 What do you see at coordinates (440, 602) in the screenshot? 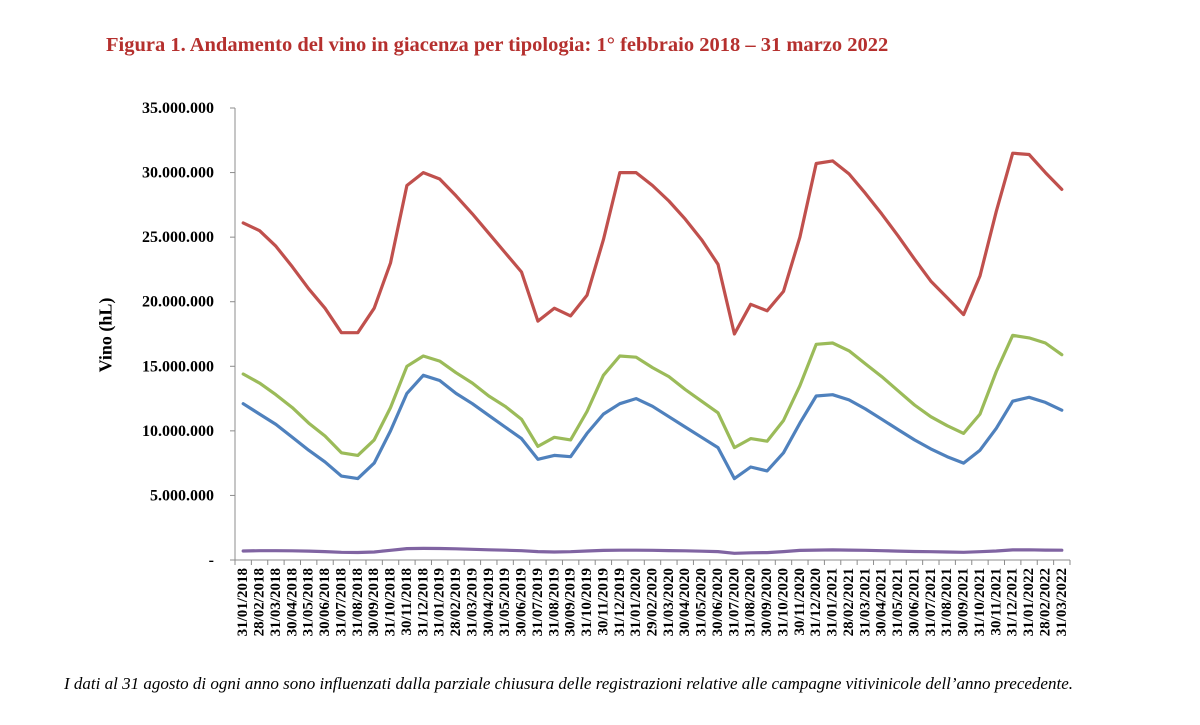
I see `x-tick-label: 31/01/2019` at bounding box center [440, 602].